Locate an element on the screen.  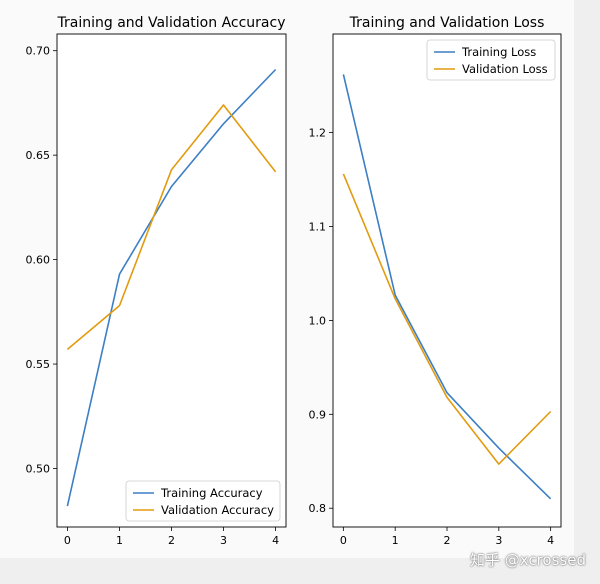
series-line is located at coordinates (171, 227).